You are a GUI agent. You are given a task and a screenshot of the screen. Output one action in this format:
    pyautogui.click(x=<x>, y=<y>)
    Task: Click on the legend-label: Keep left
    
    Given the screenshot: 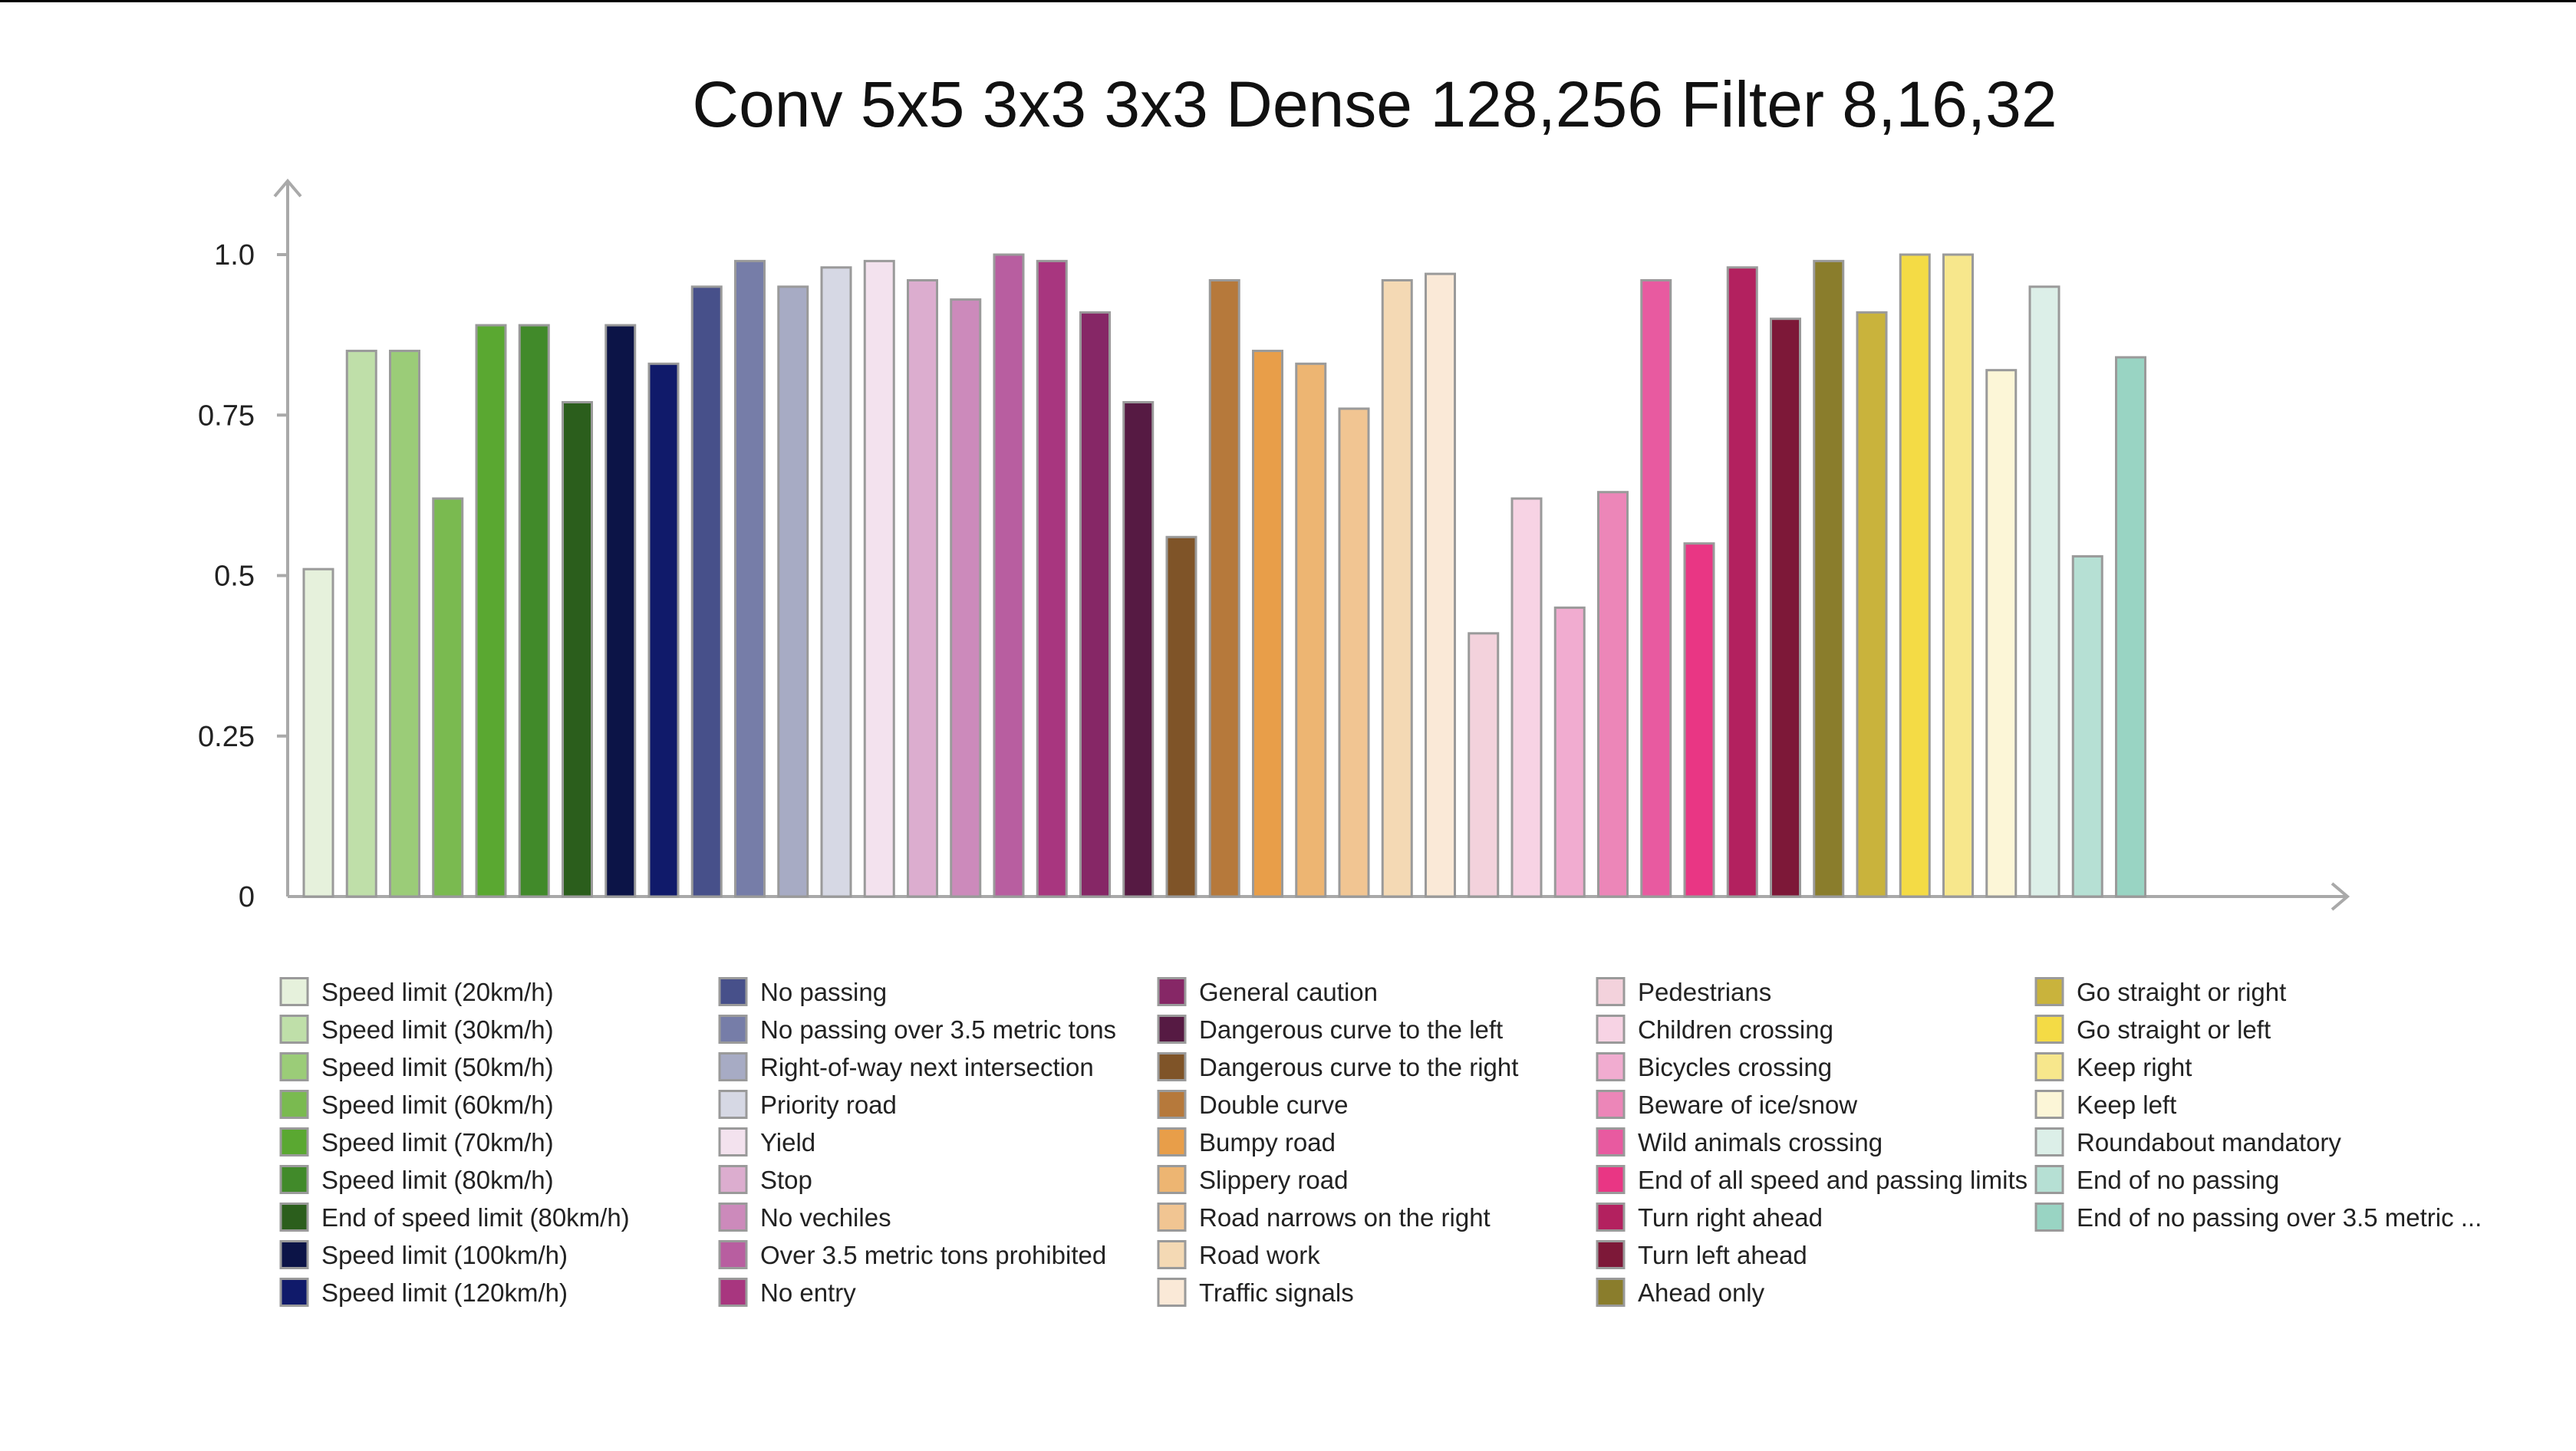 What is the action you would take?
    pyautogui.click(x=2126, y=1105)
    